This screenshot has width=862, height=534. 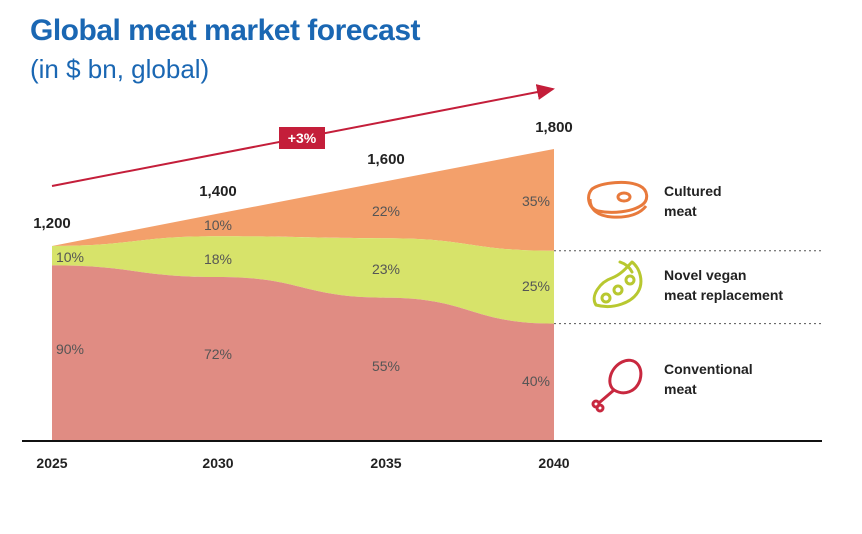 I want to click on pct-vegan-2040: 25%, so click(x=536, y=286).